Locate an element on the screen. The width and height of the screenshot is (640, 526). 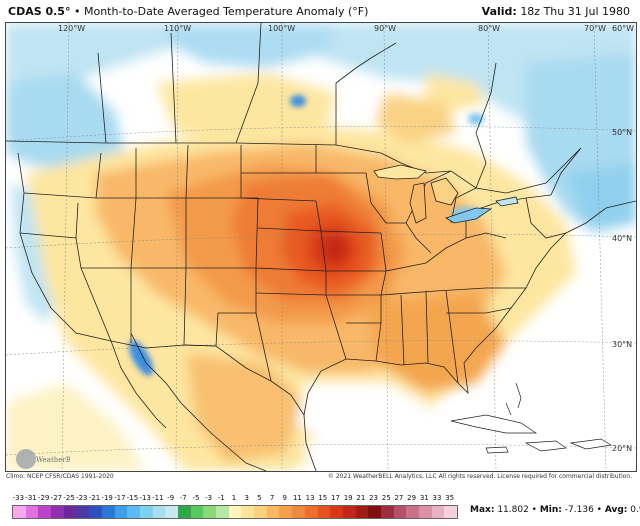
min-label: Min: is located at coordinates (550, 510).